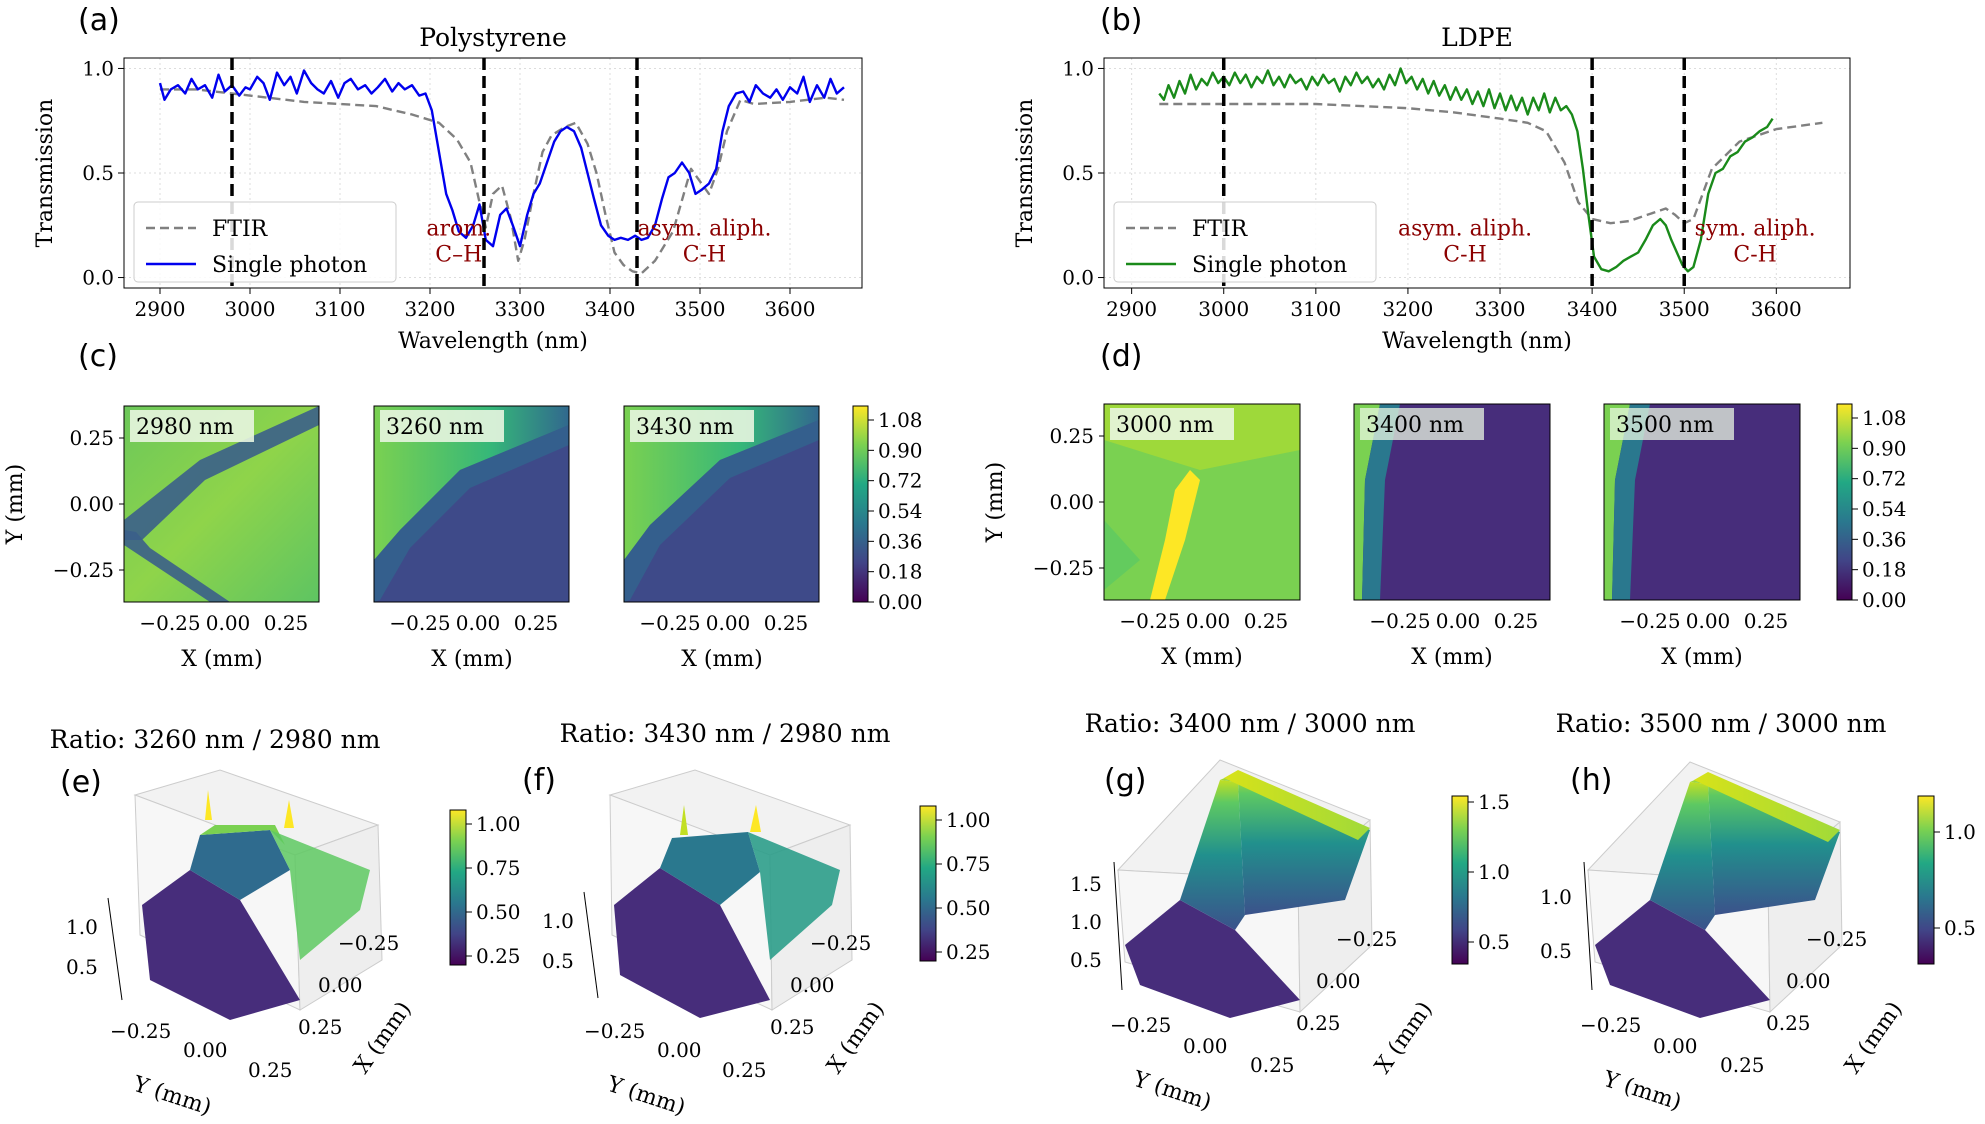 Image resolution: width=1985 pixels, height=1124 pixels. Describe the element at coordinates (458, 229) in the screenshot. I see `chart-a-annotation: arom.` at that location.